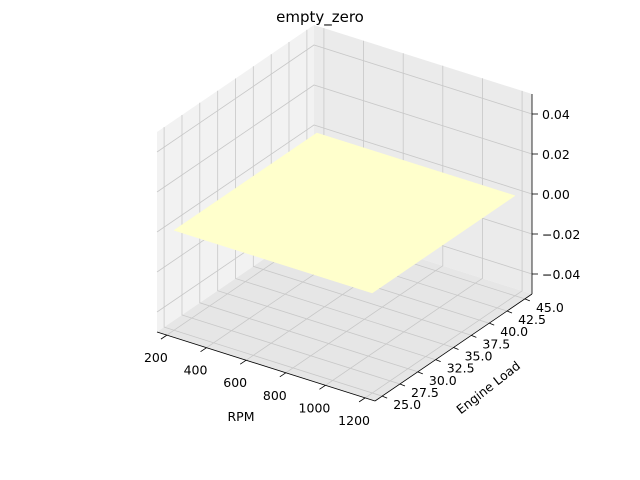  Describe the element at coordinates (156, 357) in the screenshot. I see `x-tick-label: 200` at that location.